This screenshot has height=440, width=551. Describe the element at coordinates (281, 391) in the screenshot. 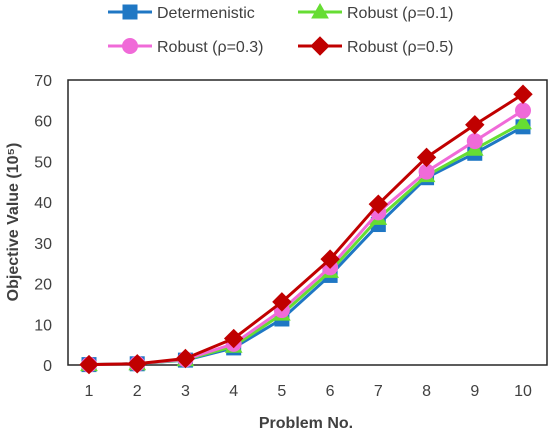

I see `x-tick-label: 5` at that location.